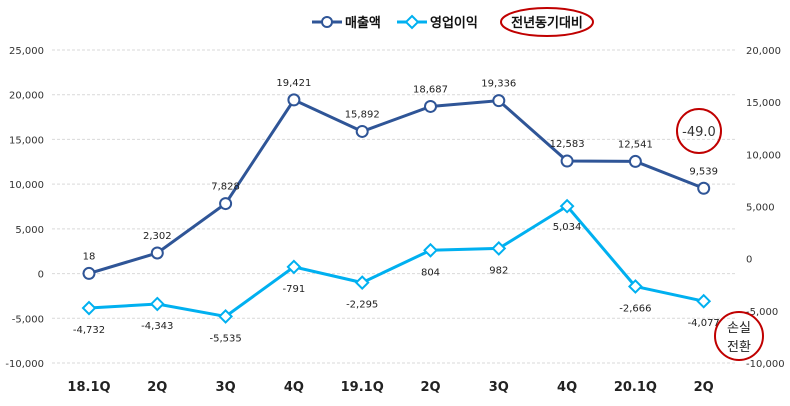  I want to click on left-tick-label: 15,000, so click(26, 140).